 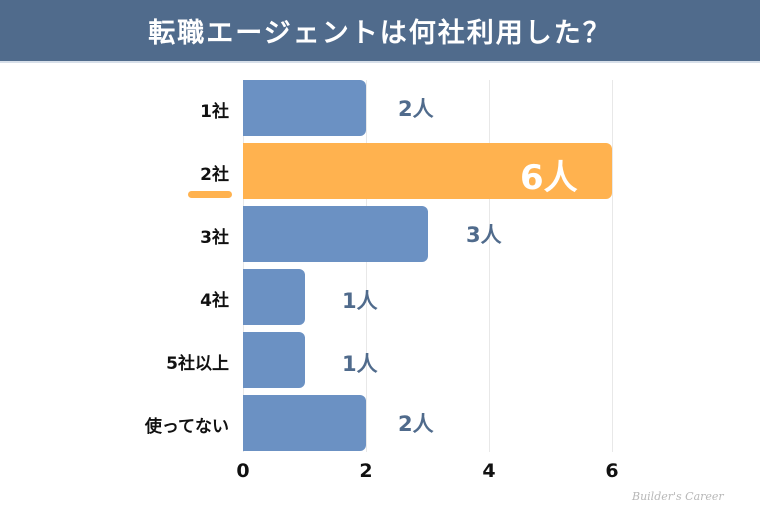 What do you see at coordinates (214, 238) in the screenshot?
I see `category-label: 3社` at bounding box center [214, 238].